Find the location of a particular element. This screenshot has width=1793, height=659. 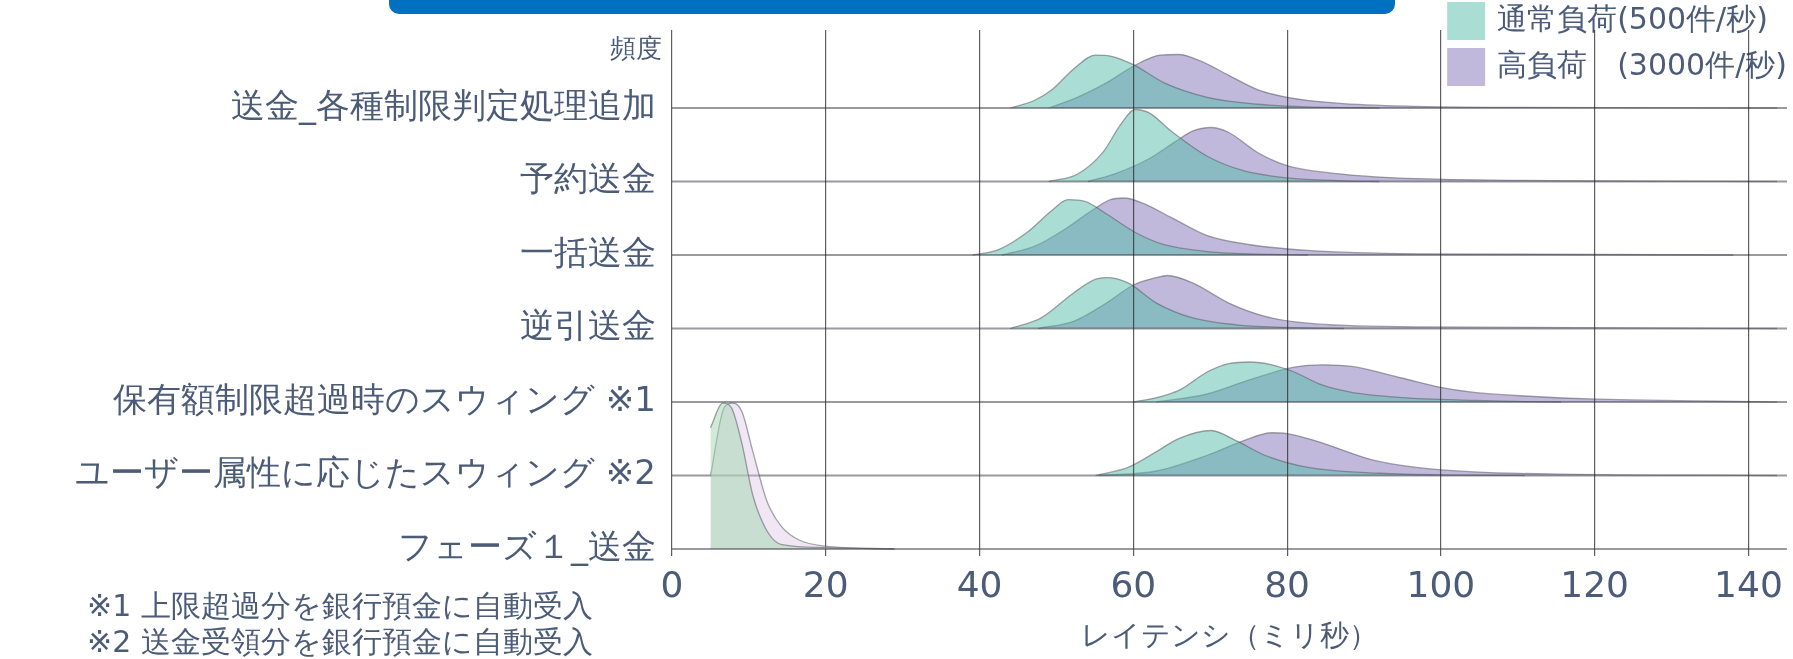

x-tick-label: 100 is located at coordinates (1441, 584).